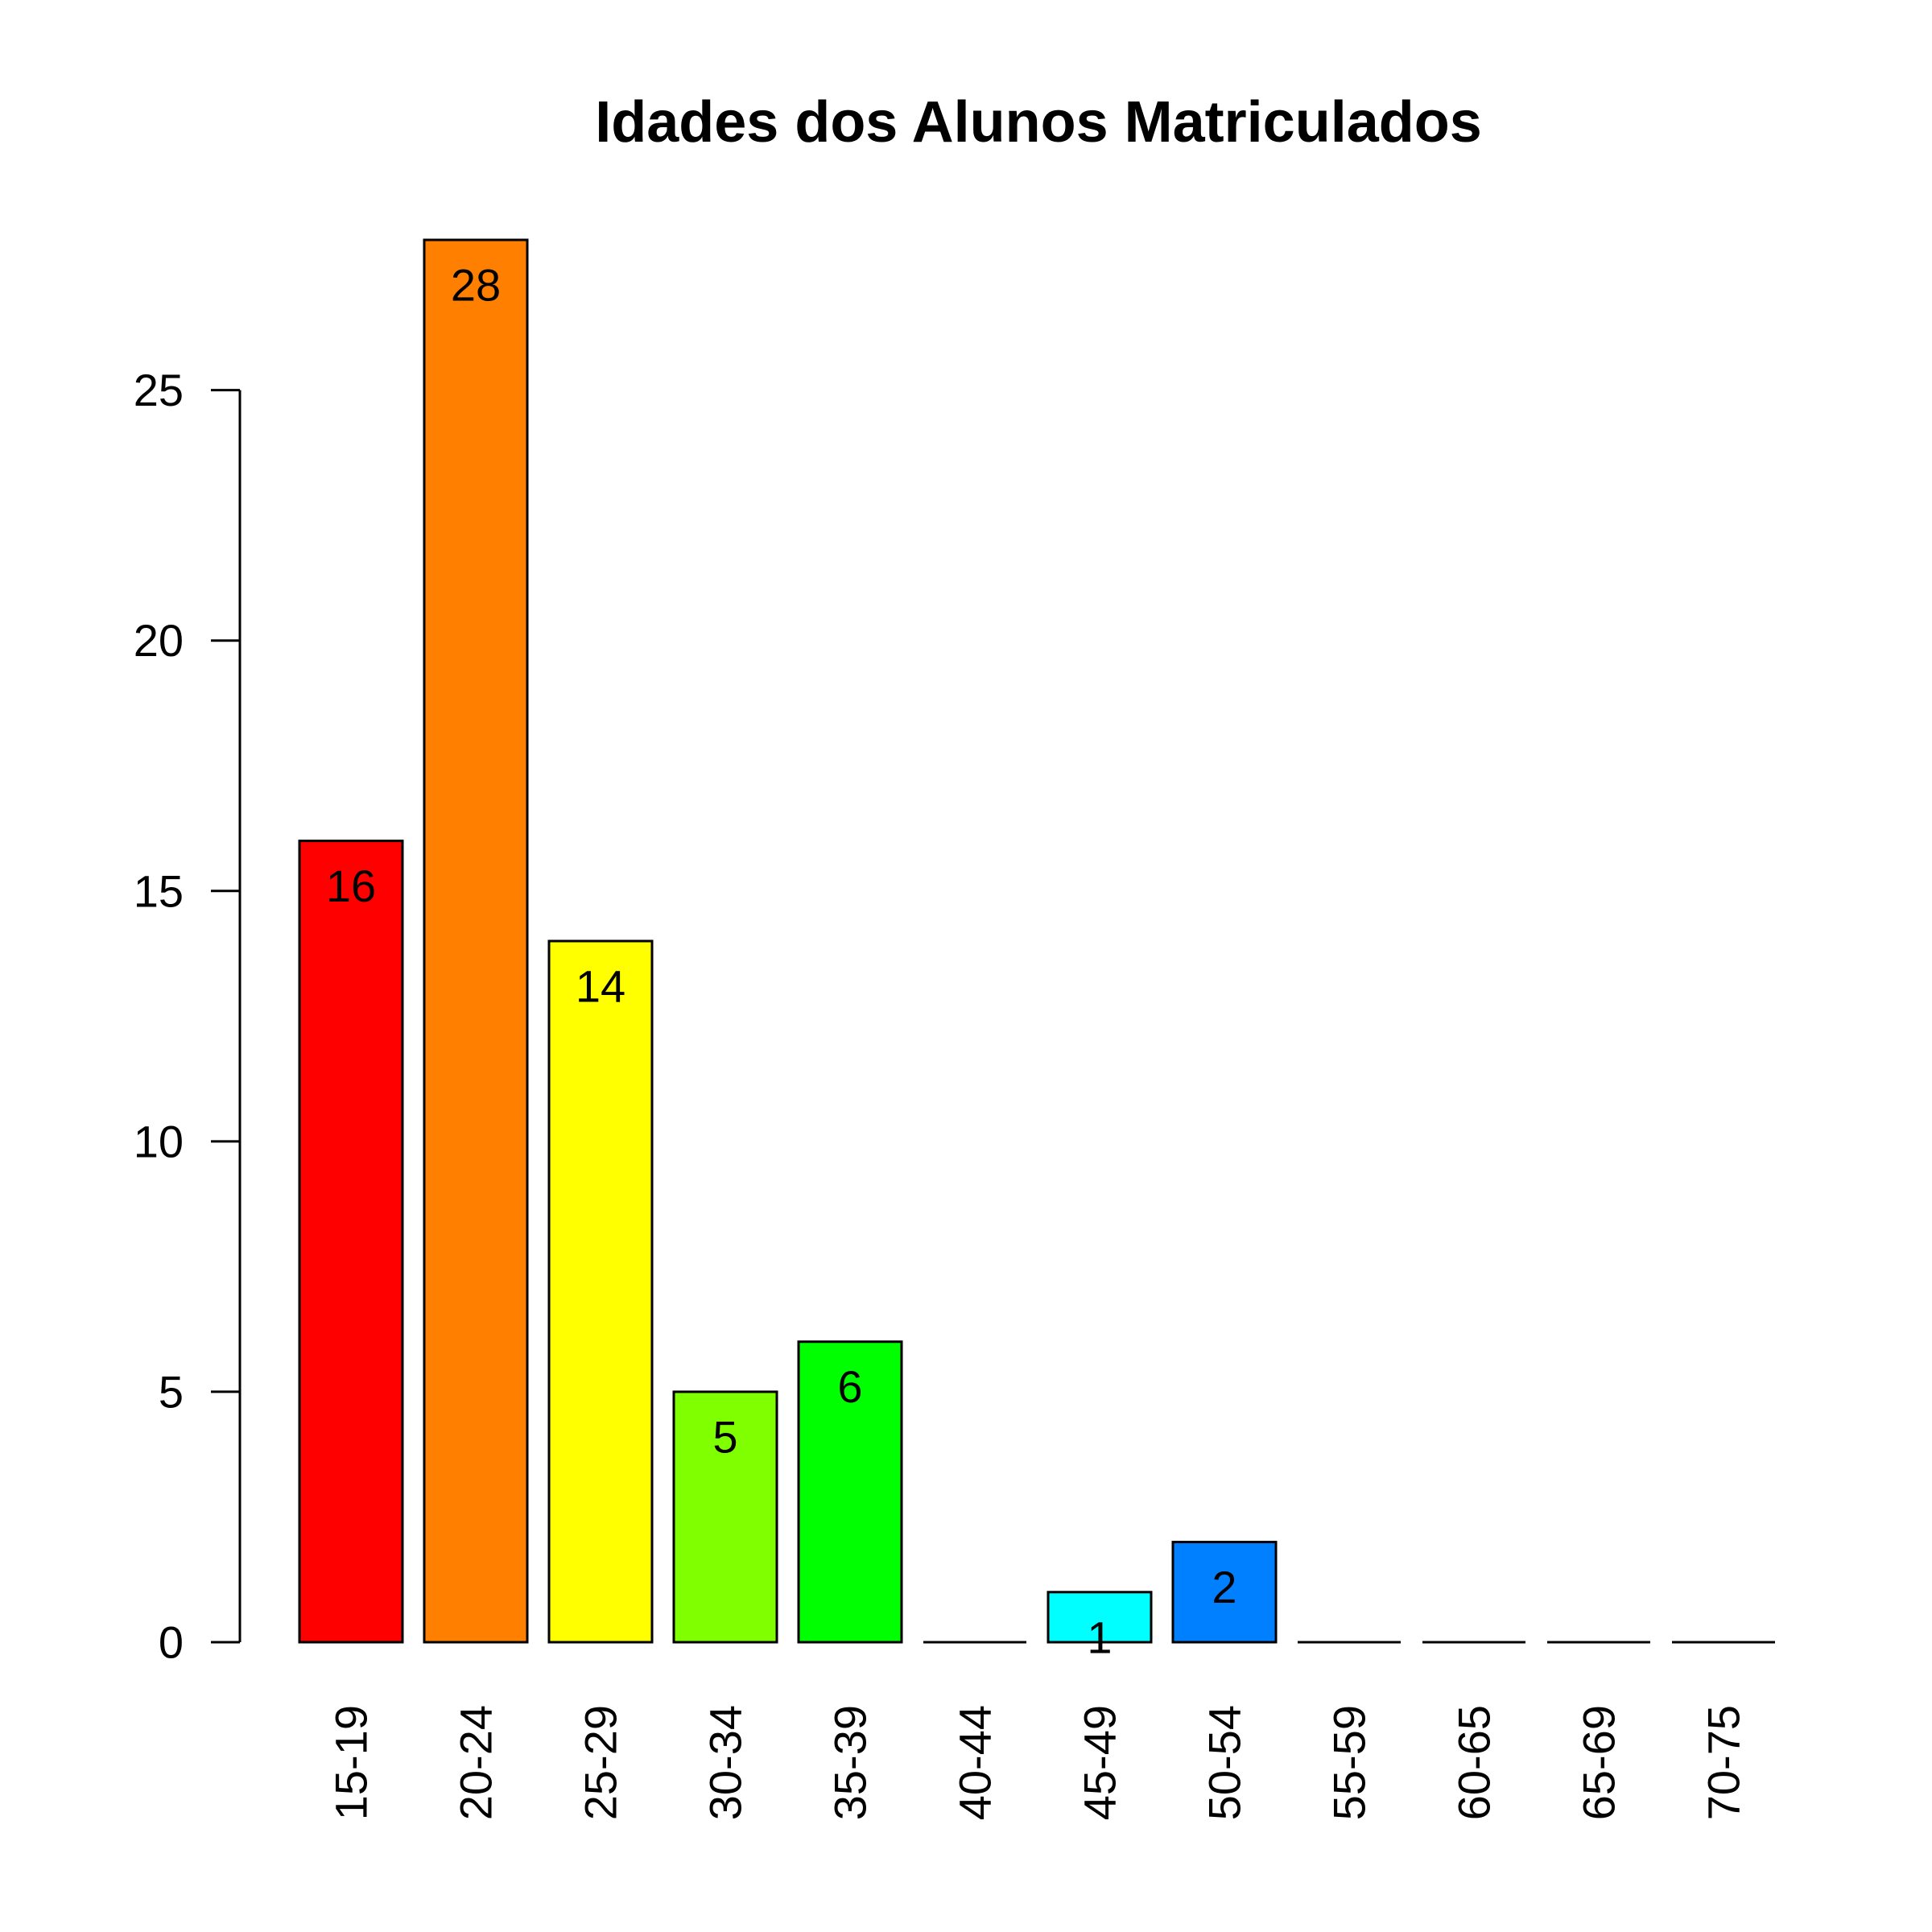 This screenshot has height=1932, width=1932. Describe the element at coordinates (849, 1386) in the screenshot. I see `data-label-35-39: 6` at that location.